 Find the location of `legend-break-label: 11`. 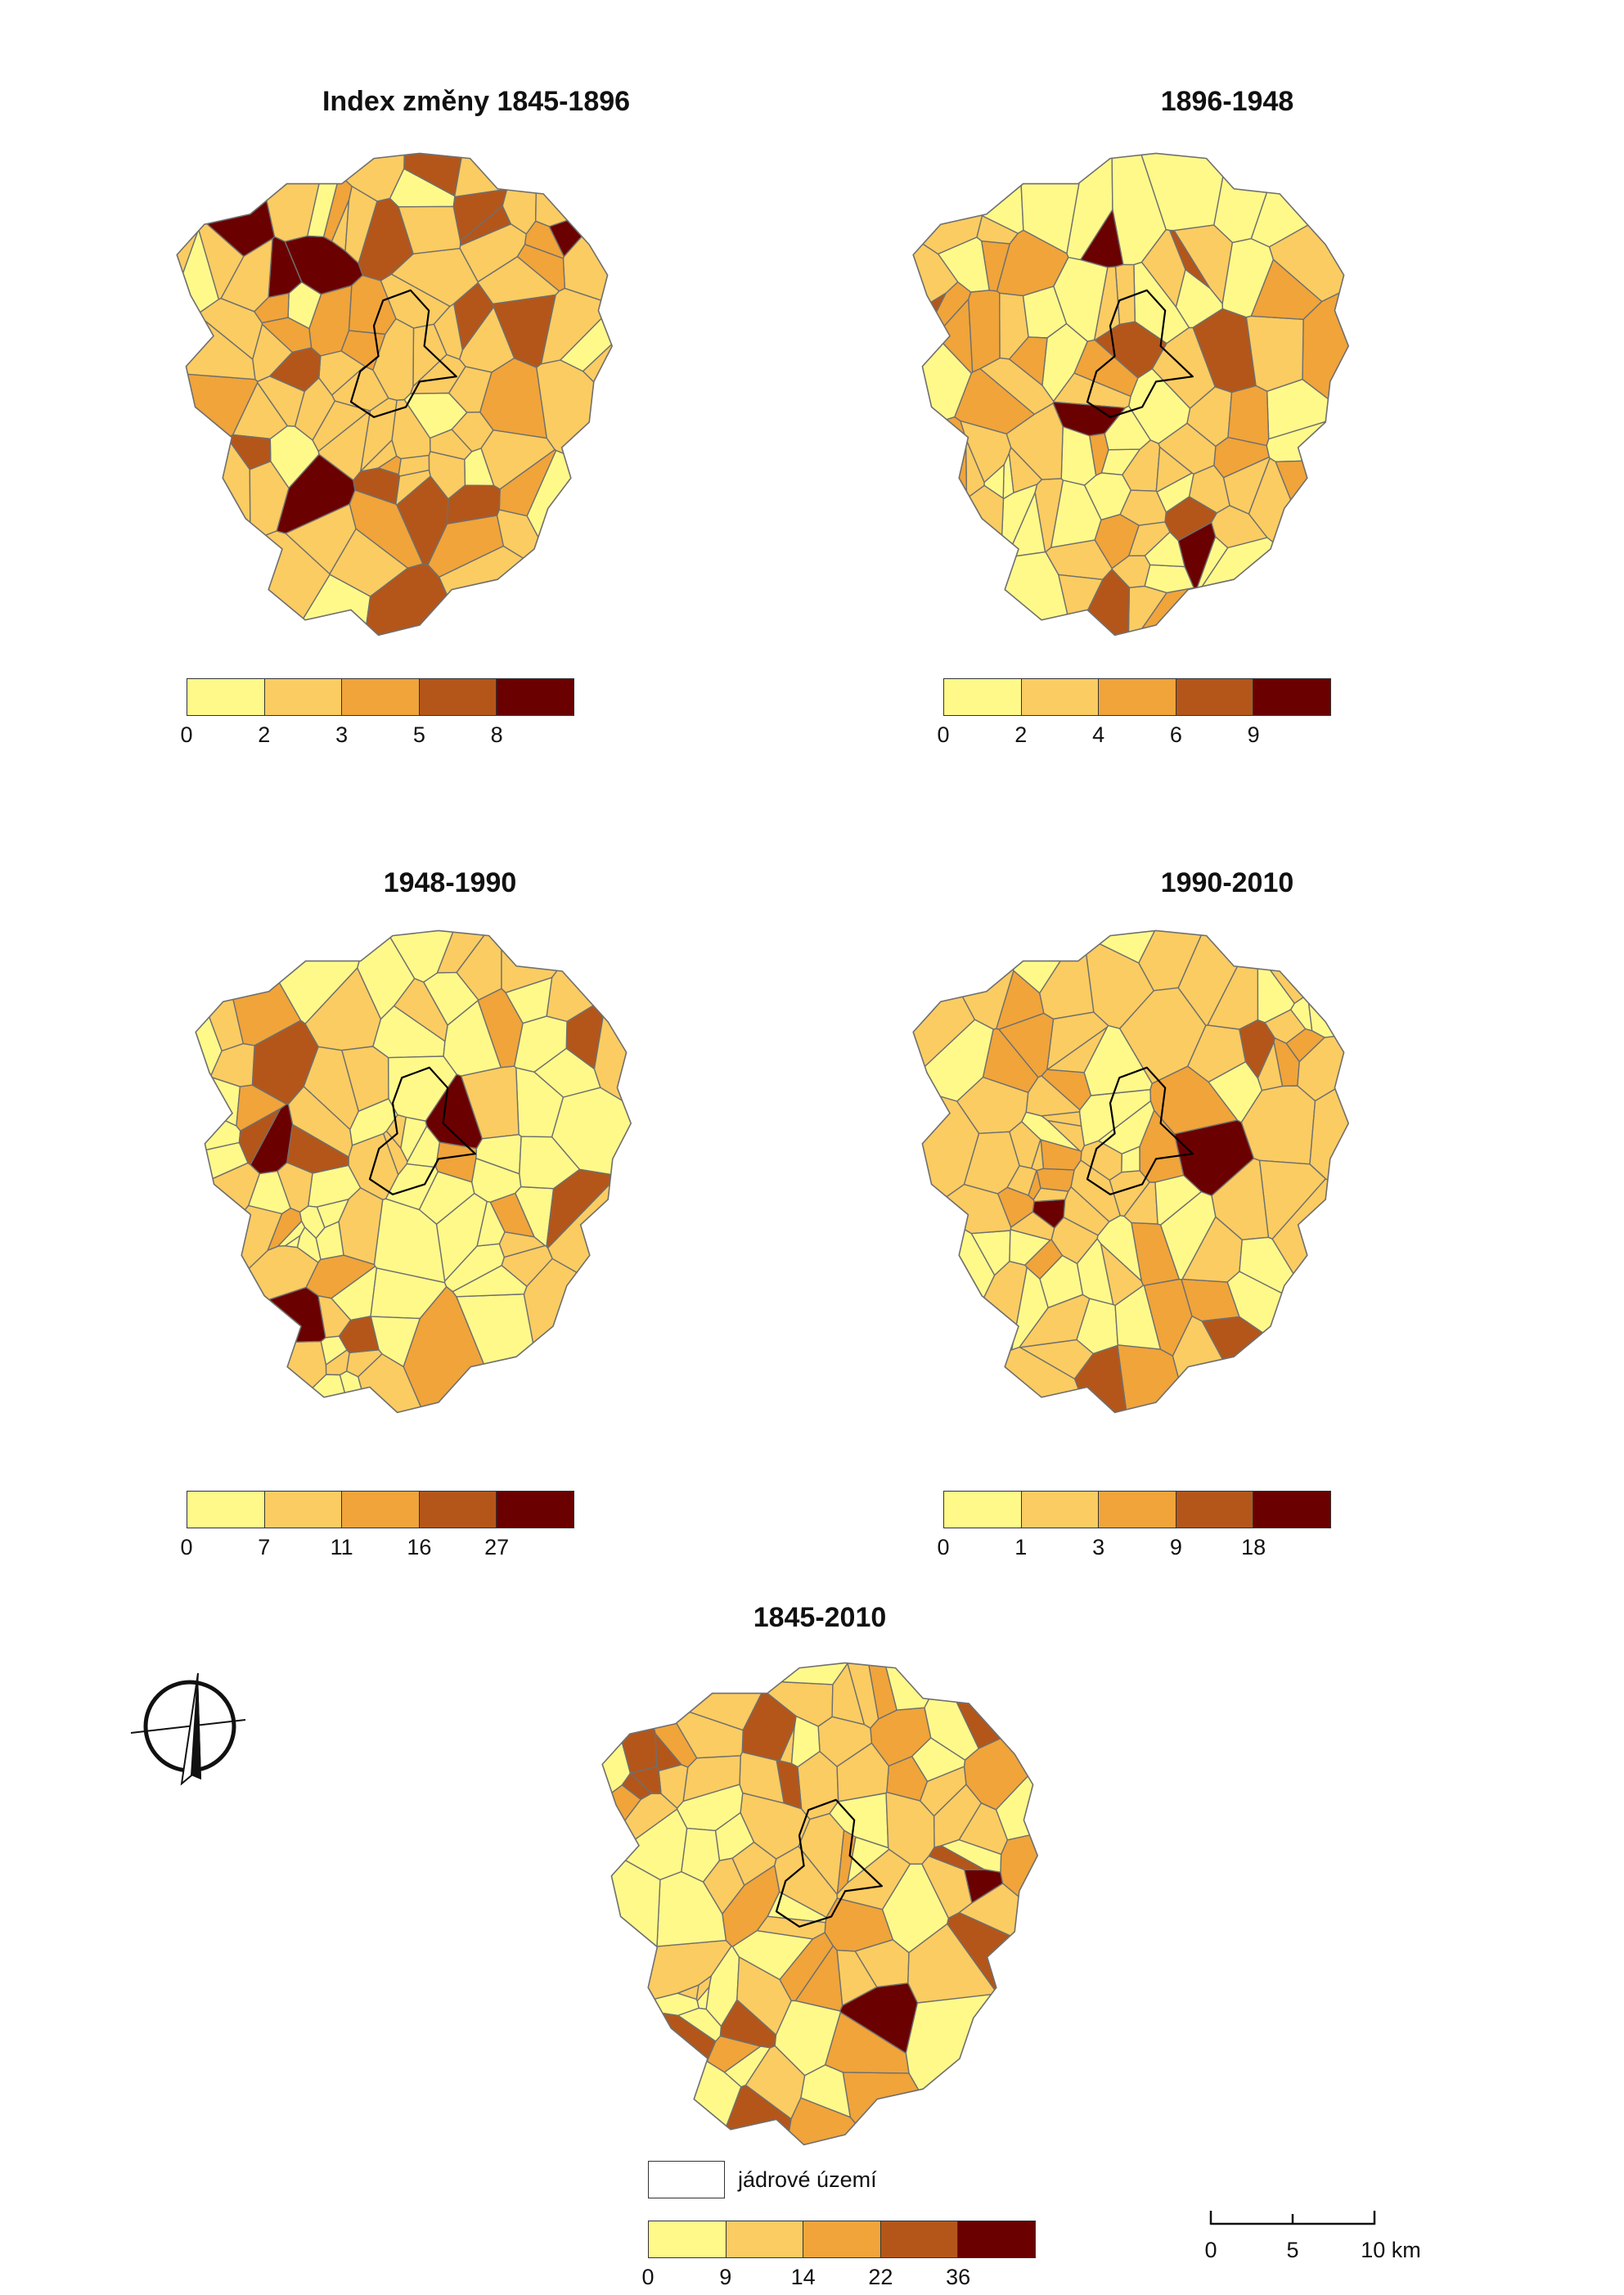

legend-break-label: 11 is located at coordinates (341, 1547).